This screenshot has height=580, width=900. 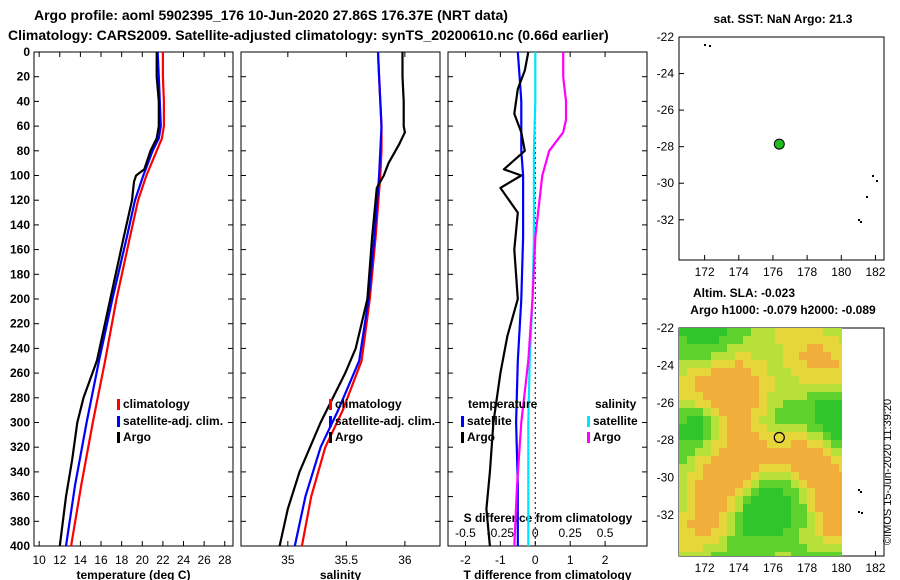 I want to click on legend-climatology-line-swatch, so click(x=118, y=404).